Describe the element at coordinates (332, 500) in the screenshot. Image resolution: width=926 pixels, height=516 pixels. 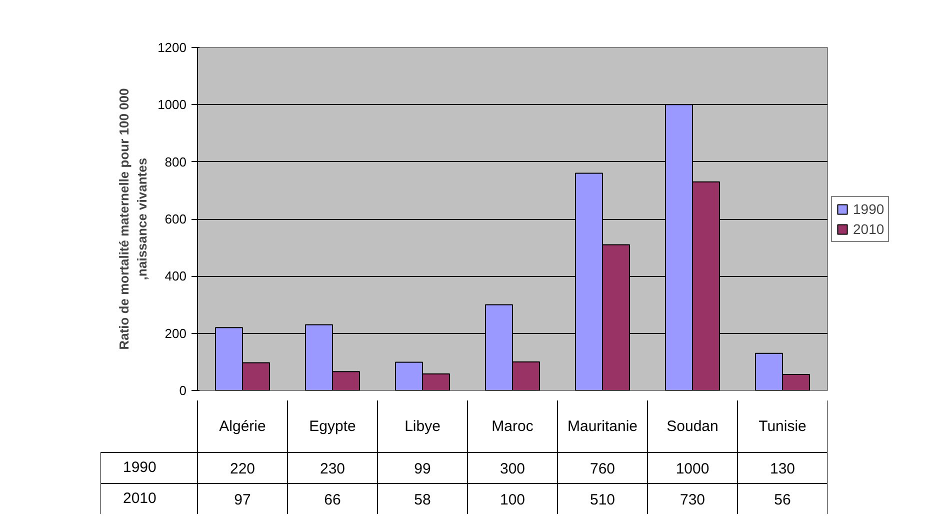
I see `data-label: 66` at that location.